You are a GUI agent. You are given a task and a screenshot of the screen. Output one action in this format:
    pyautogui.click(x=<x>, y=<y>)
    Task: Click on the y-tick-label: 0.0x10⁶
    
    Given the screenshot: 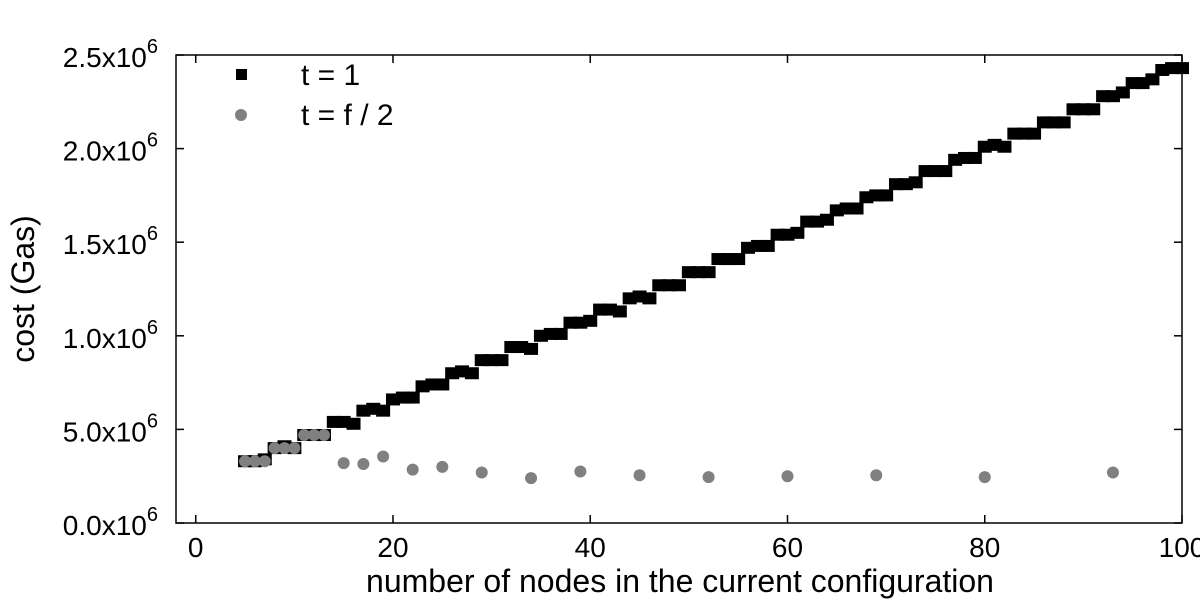 What is the action you would take?
    pyautogui.click(x=110, y=522)
    